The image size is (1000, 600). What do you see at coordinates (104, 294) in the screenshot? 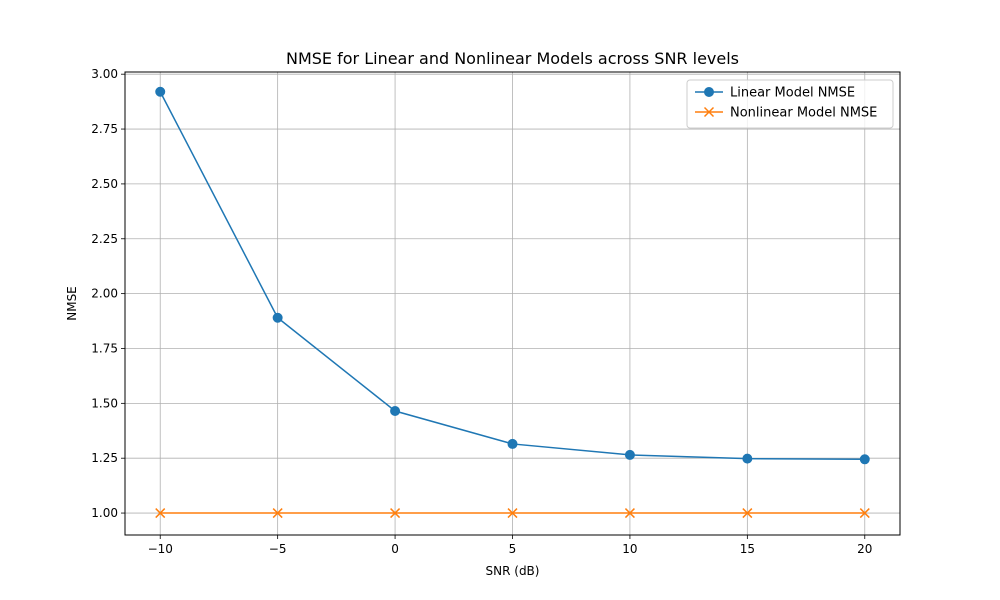
I see `y-tick-label: 2.00` at bounding box center [104, 294].